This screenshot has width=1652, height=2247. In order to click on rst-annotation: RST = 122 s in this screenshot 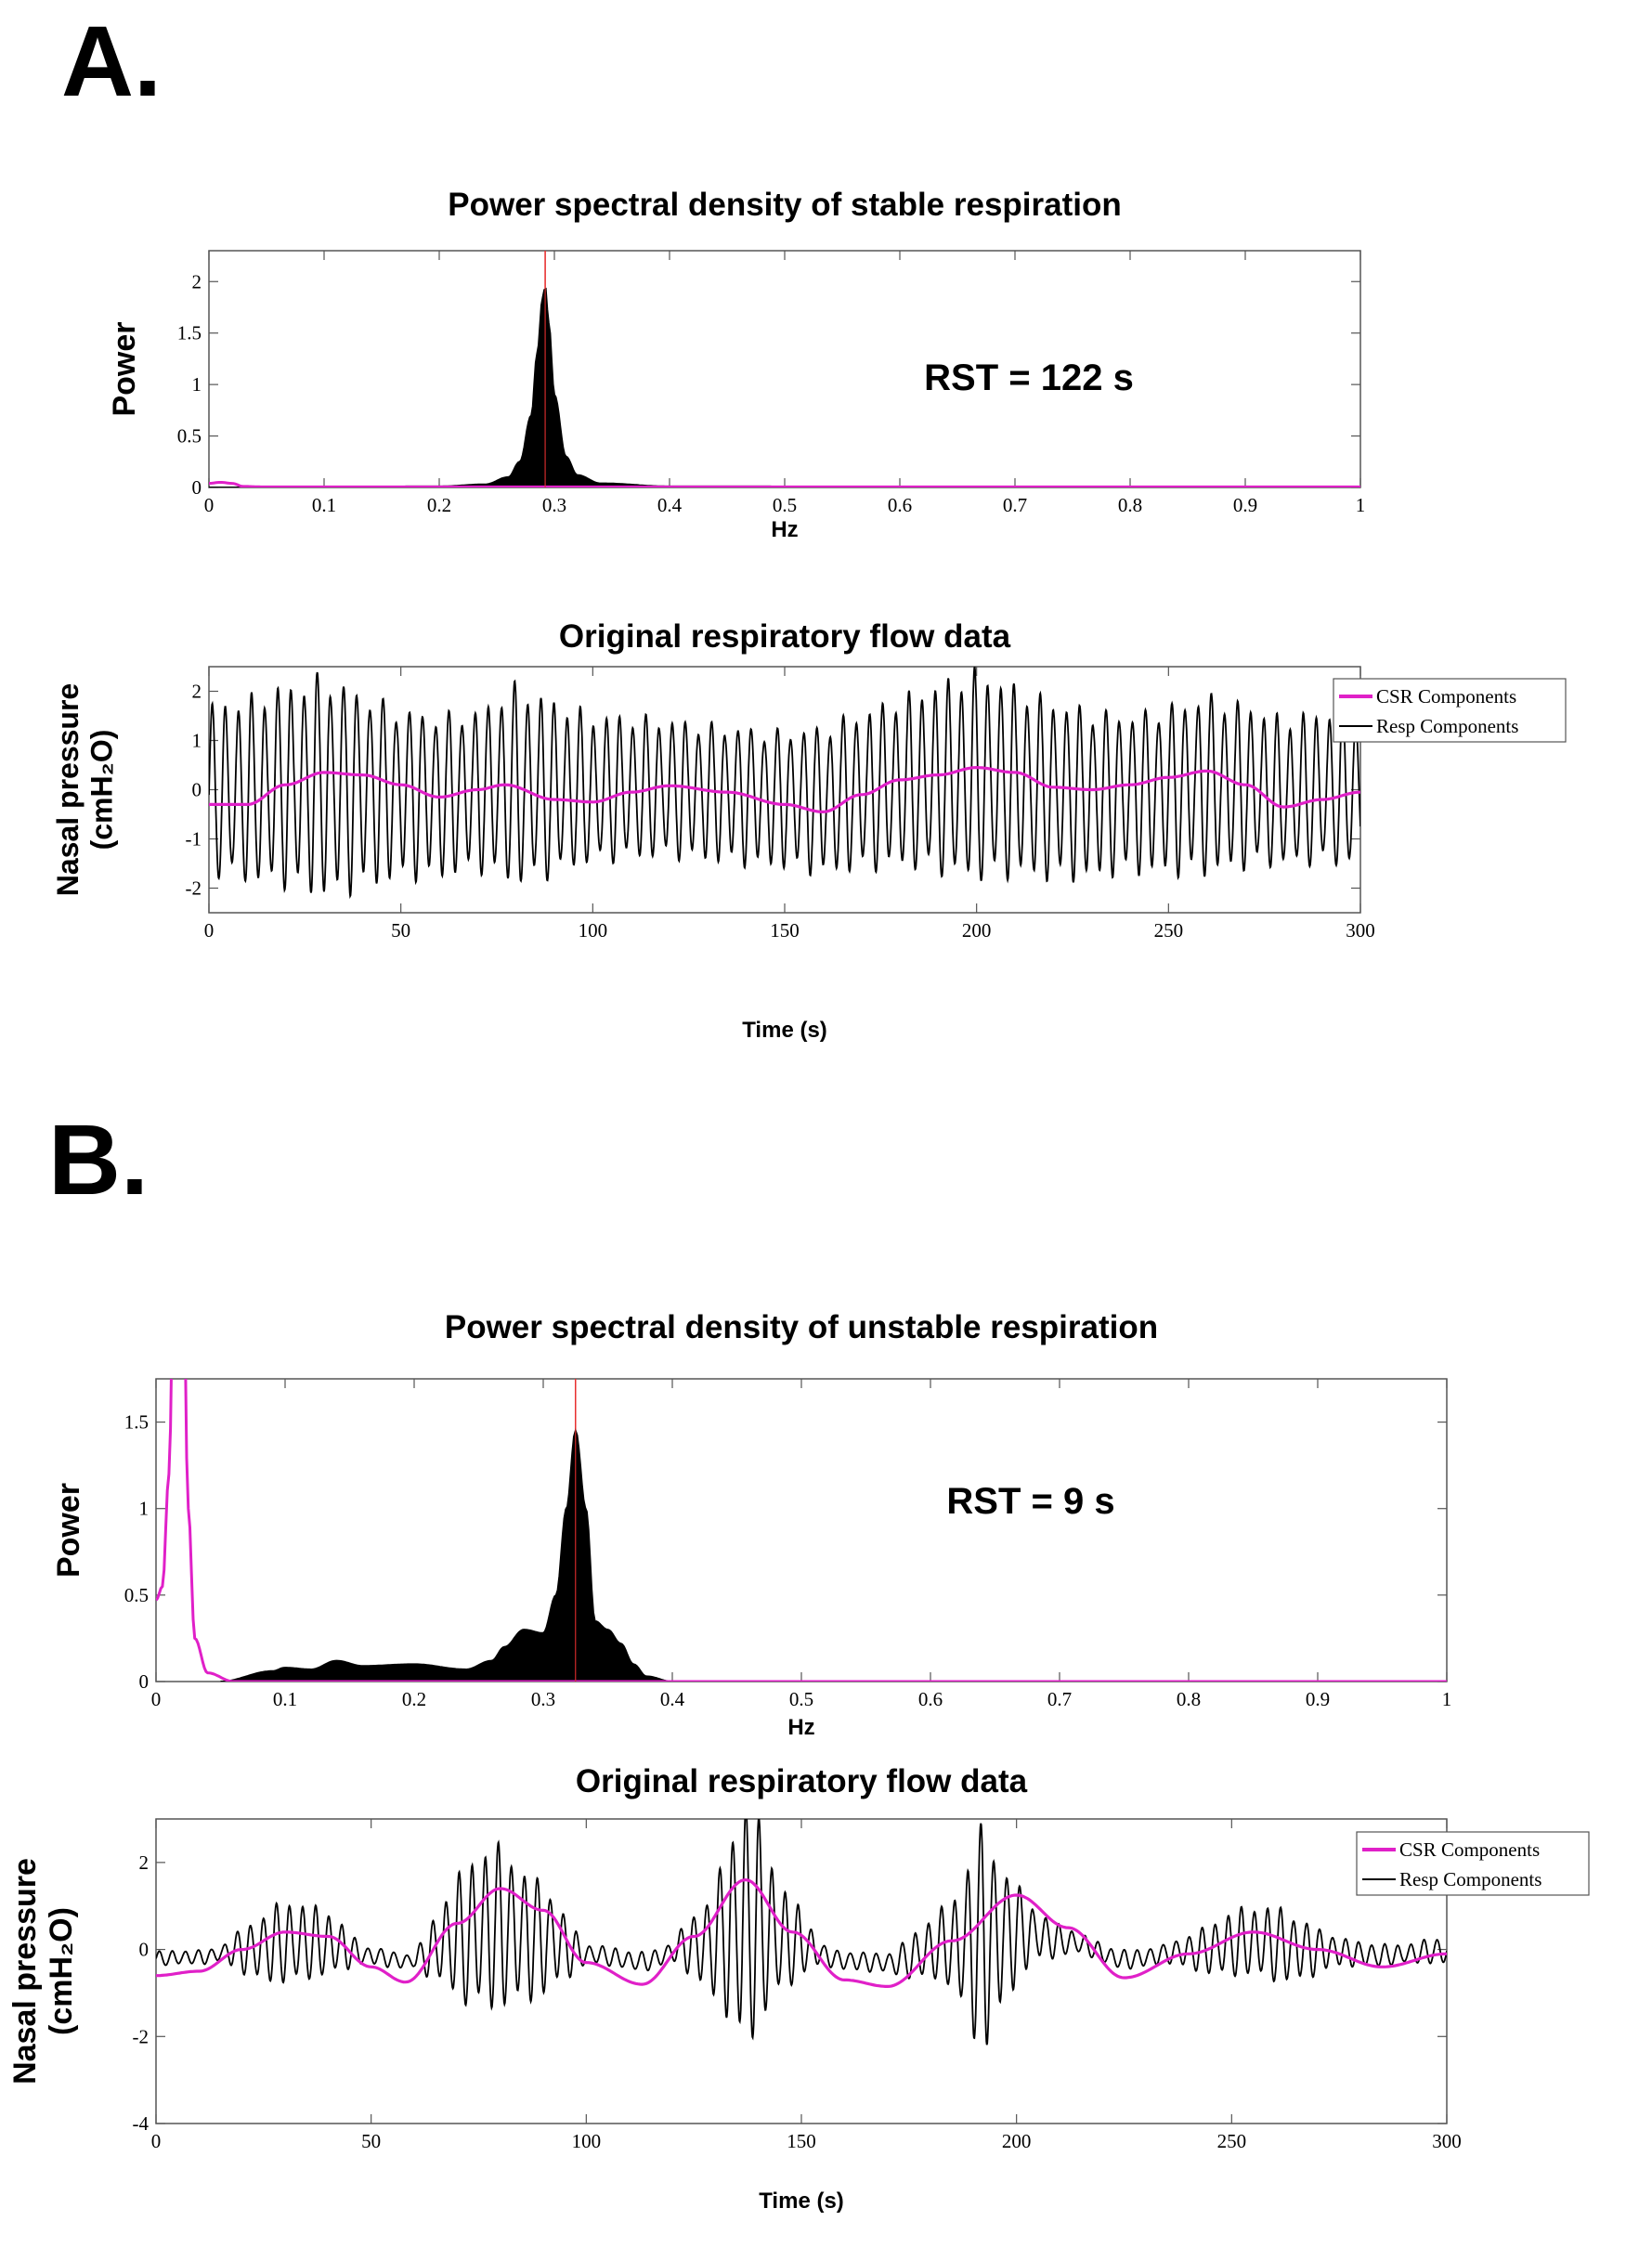, I will do `click(1029, 377)`.